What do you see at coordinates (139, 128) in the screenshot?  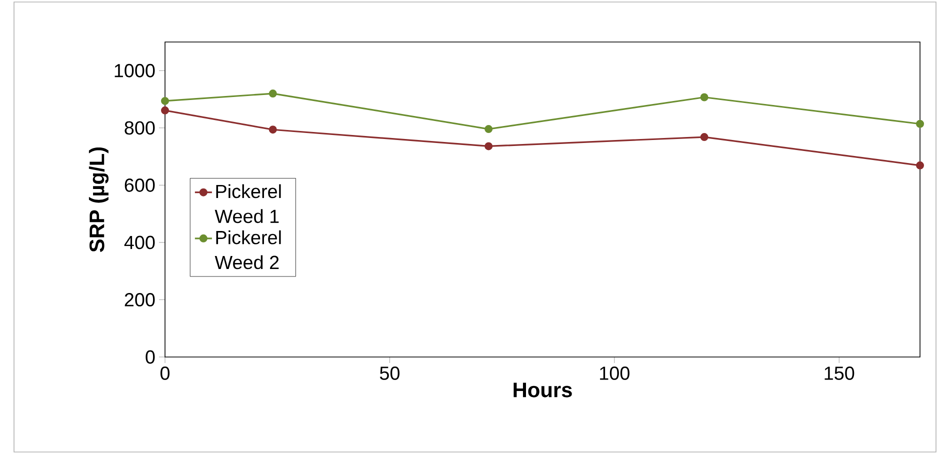 I see `y-tick-label: 800` at bounding box center [139, 128].